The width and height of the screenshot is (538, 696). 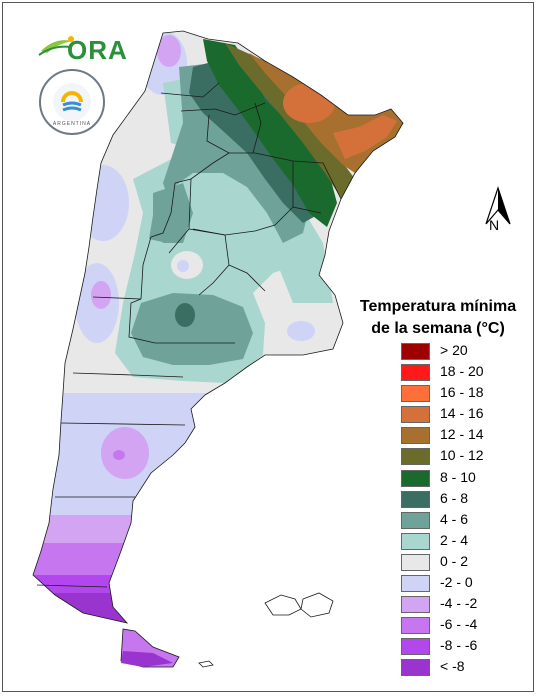 I want to click on zone-6-8-centre, so click(x=185, y=315).